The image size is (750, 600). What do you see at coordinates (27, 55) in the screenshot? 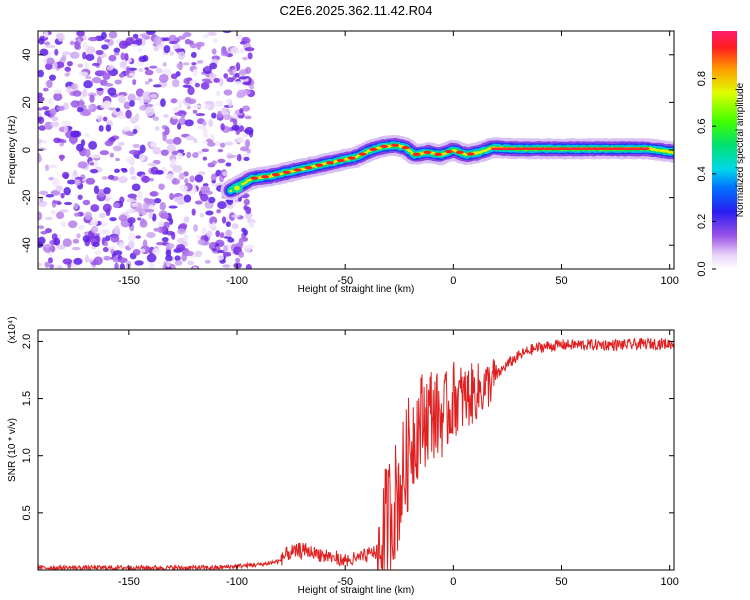
I see `spectrogram-y-tick-label: 40` at bounding box center [27, 55].